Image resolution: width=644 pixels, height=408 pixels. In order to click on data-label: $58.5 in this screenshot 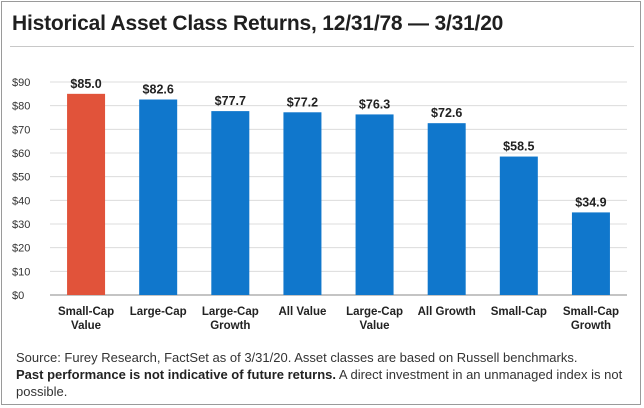, I will do `click(518, 147)`.